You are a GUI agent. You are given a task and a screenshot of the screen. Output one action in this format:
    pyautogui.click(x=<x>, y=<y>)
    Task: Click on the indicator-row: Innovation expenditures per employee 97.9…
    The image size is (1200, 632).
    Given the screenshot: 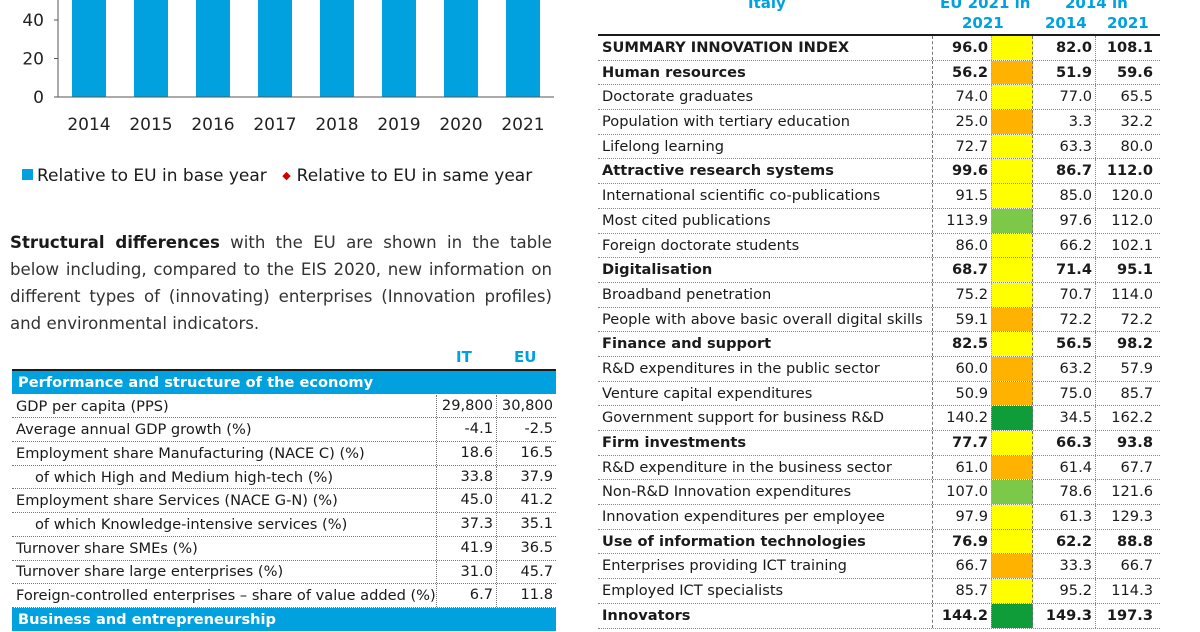 What is the action you would take?
    pyautogui.click(x=879, y=517)
    